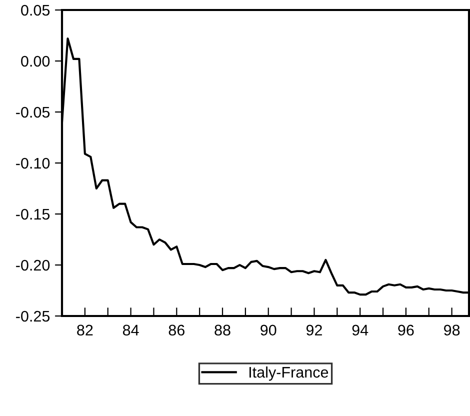 This screenshot has width=470, height=416. What do you see at coordinates (176, 330) in the screenshot?
I see `x-tick-label: 86` at bounding box center [176, 330].